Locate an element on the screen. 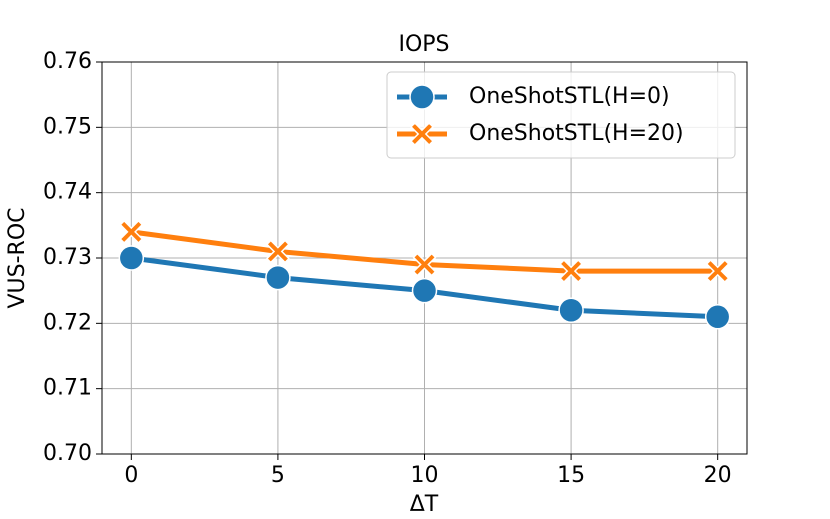 The width and height of the screenshot is (830, 519). y-tick-label: 0.73 is located at coordinates (67, 257).